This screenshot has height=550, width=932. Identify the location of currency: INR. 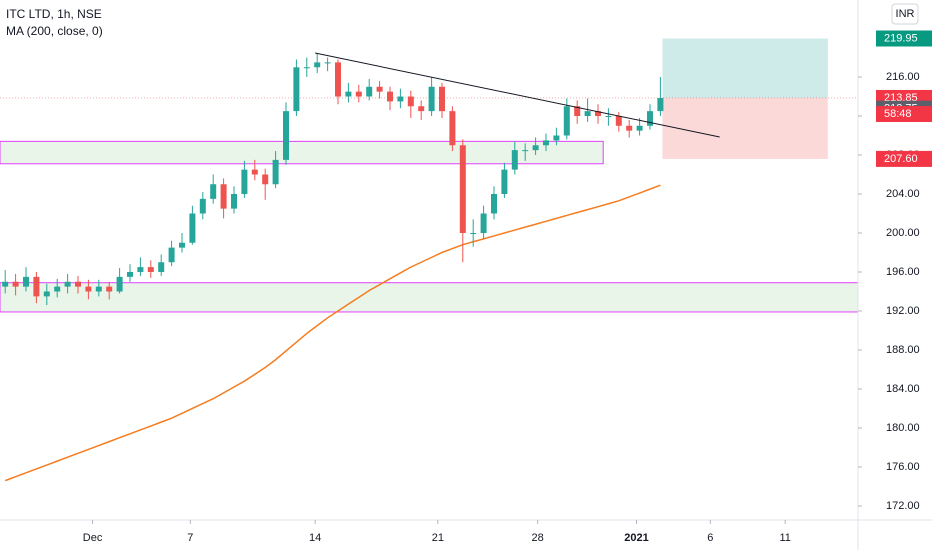
(905, 14).